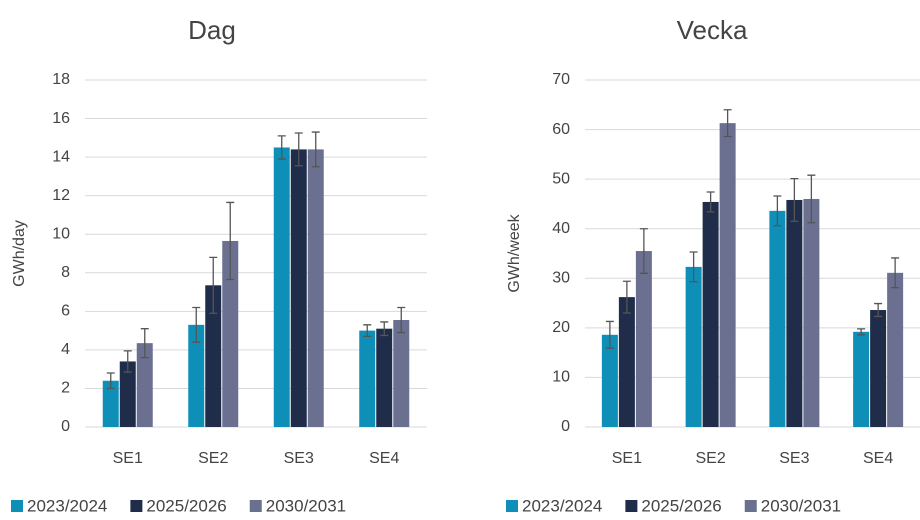  Describe the element at coordinates (561, 178) in the screenshot. I see `y-tick-label: 50` at that location.